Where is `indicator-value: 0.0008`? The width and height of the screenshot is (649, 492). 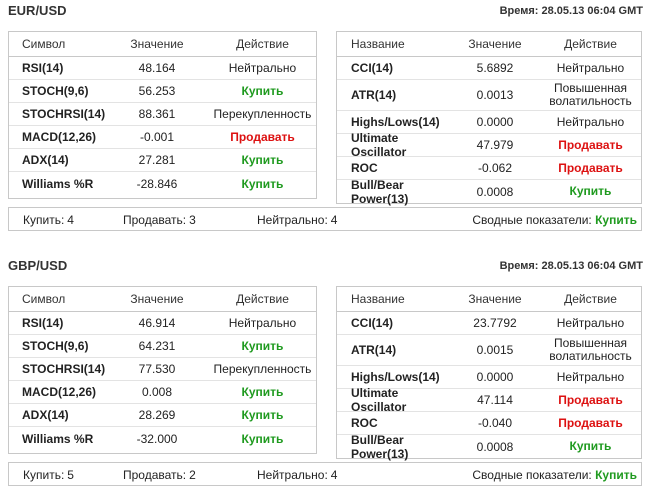
indicator-value: 0.0008 is located at coordinates (495, 446).